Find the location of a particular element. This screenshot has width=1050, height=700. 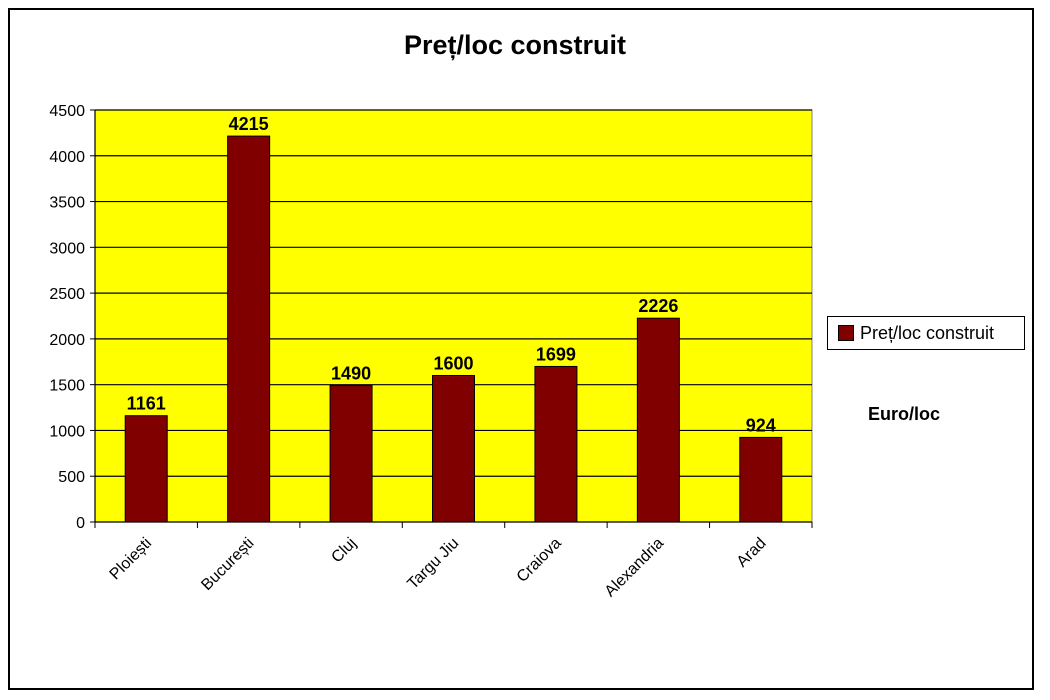

y-tick-label: 2500 is located at coordinates (67, 294).